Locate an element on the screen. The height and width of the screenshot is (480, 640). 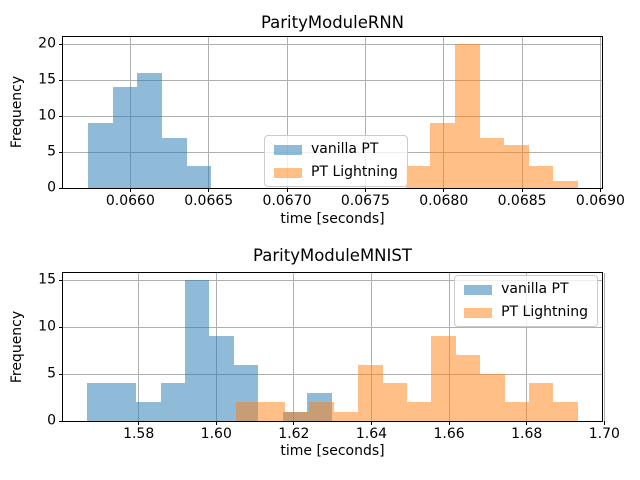
y-tick-label: 20 is located at coordinates (47, 43).